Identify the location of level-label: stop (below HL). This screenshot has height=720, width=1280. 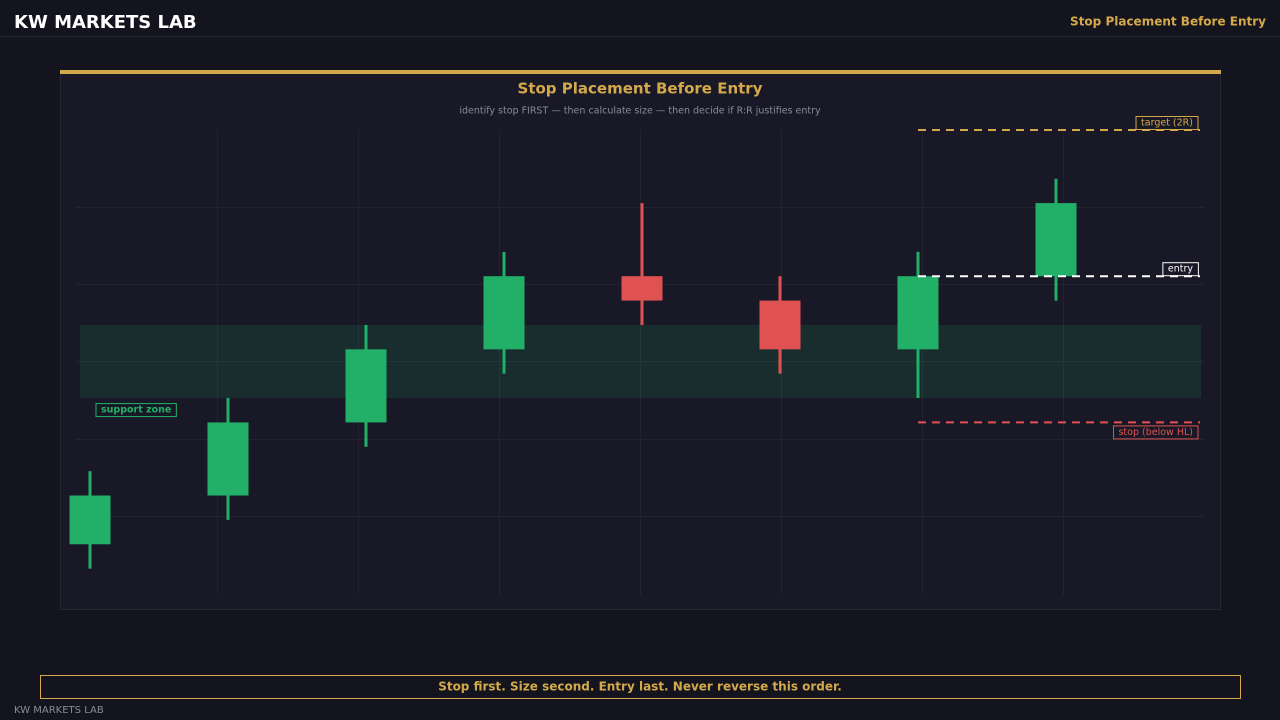
(1155, 432).